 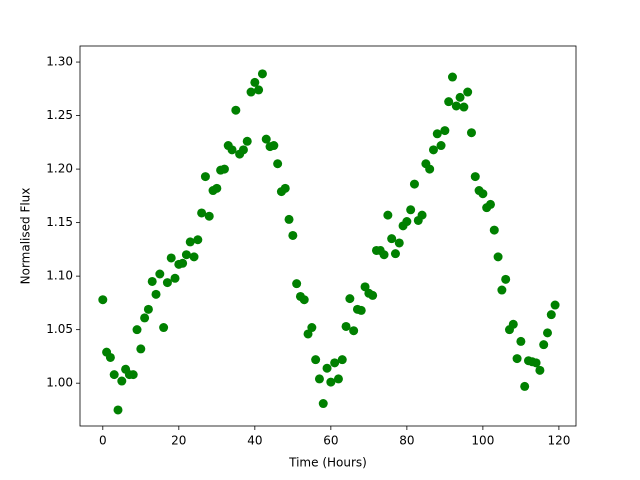 I want to click on x-tick-label: 40, so click(x=254, y=441).